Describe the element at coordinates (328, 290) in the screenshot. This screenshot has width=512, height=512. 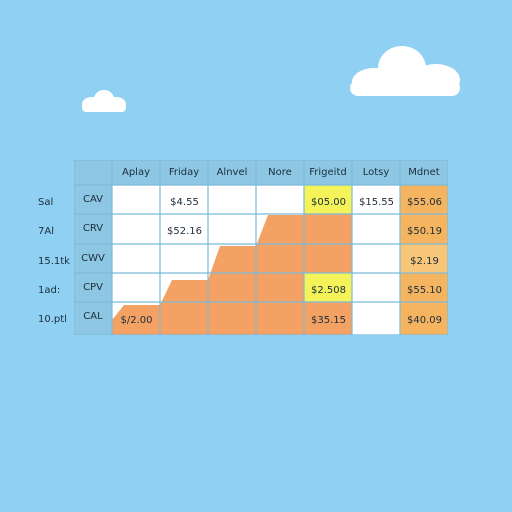
I see `table-cell: $2.508` at that location.